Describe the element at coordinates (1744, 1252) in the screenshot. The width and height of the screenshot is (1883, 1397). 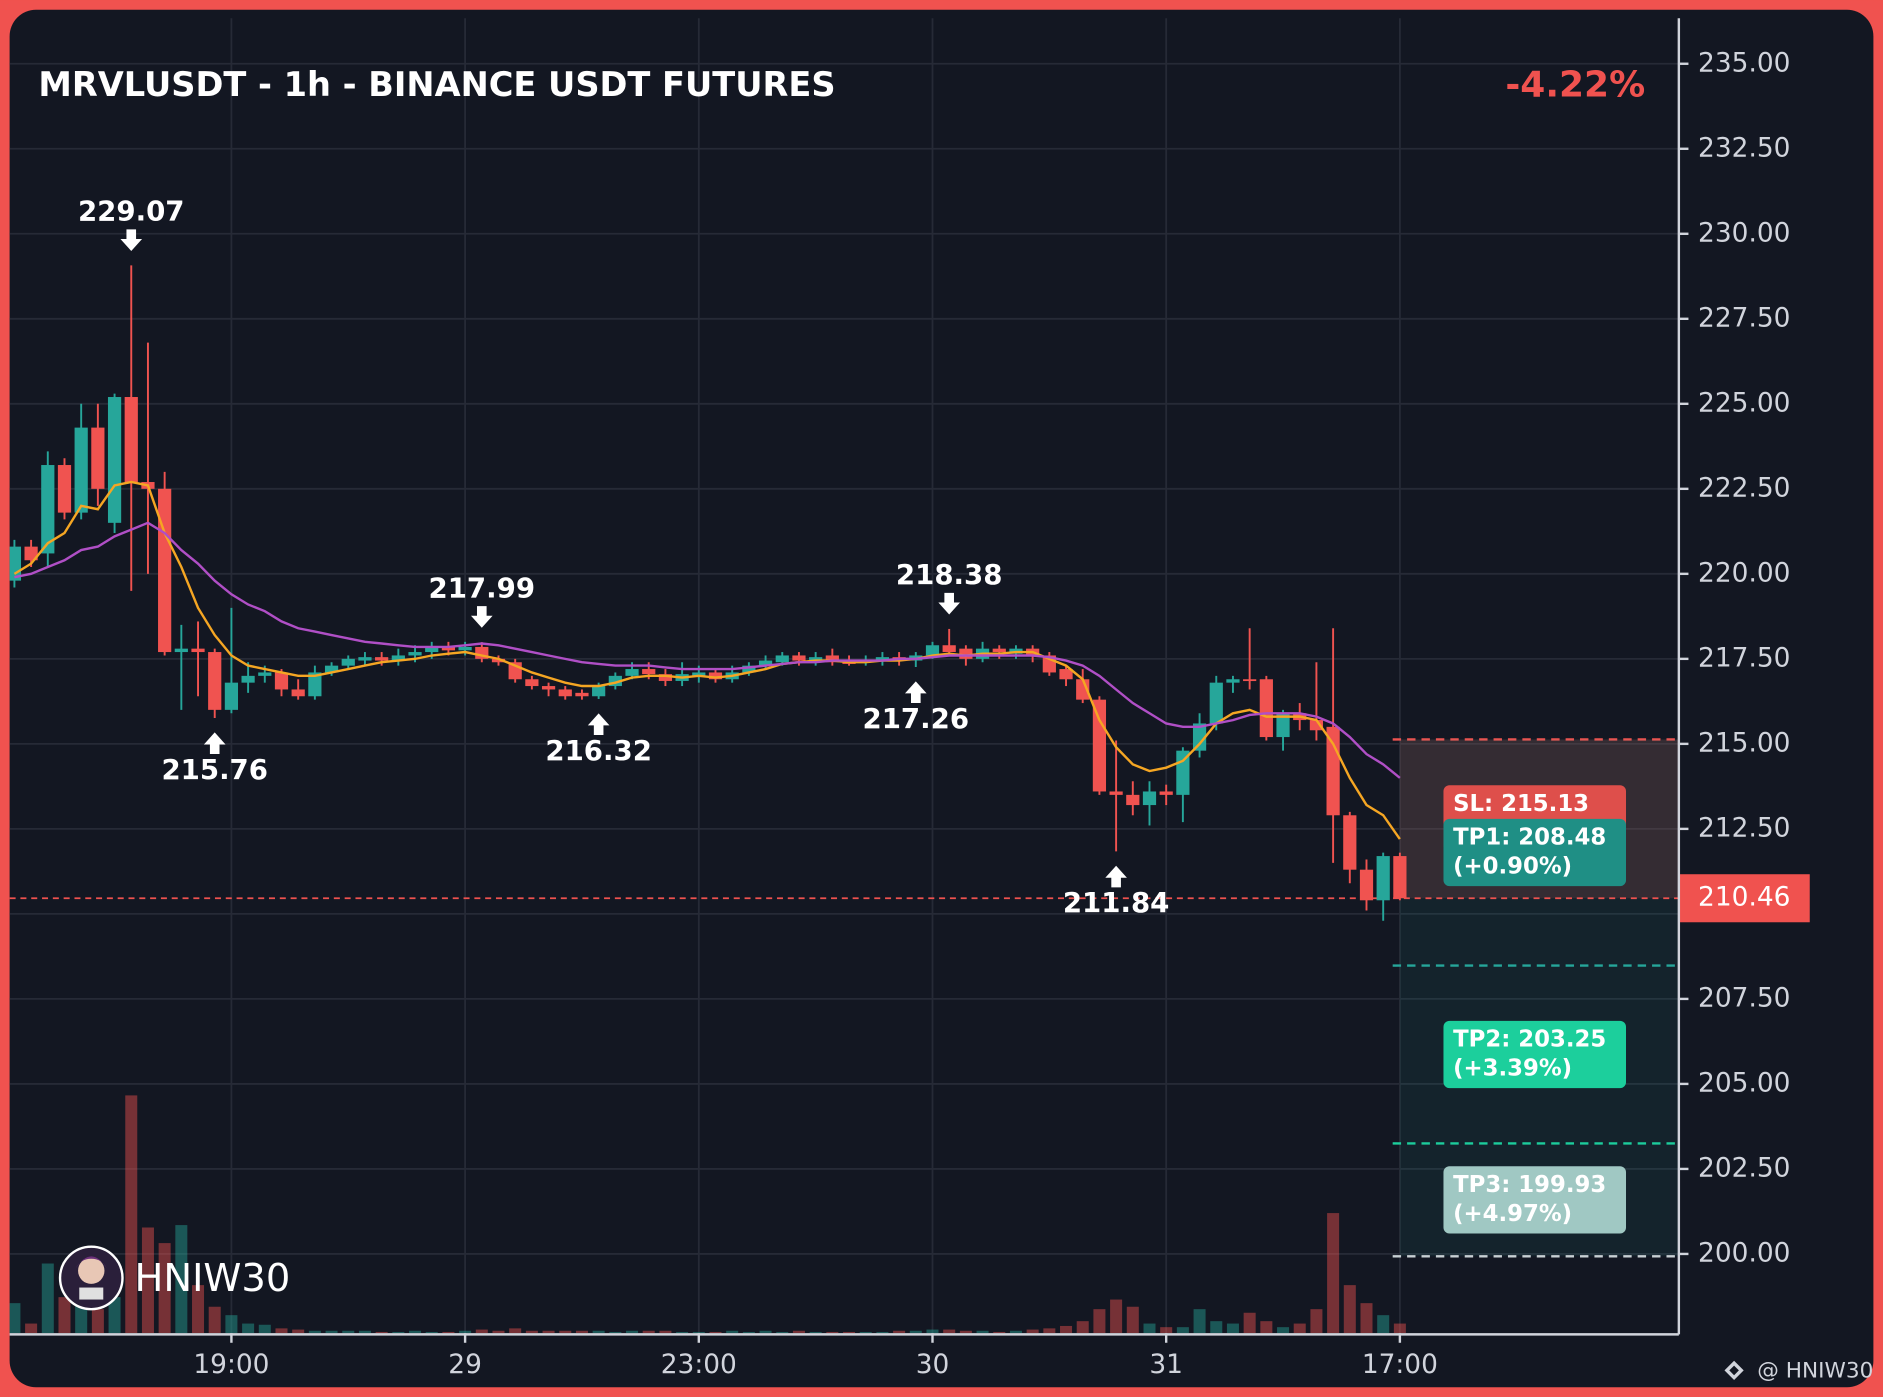
I see `y-tick-label: 200.00` at that location.